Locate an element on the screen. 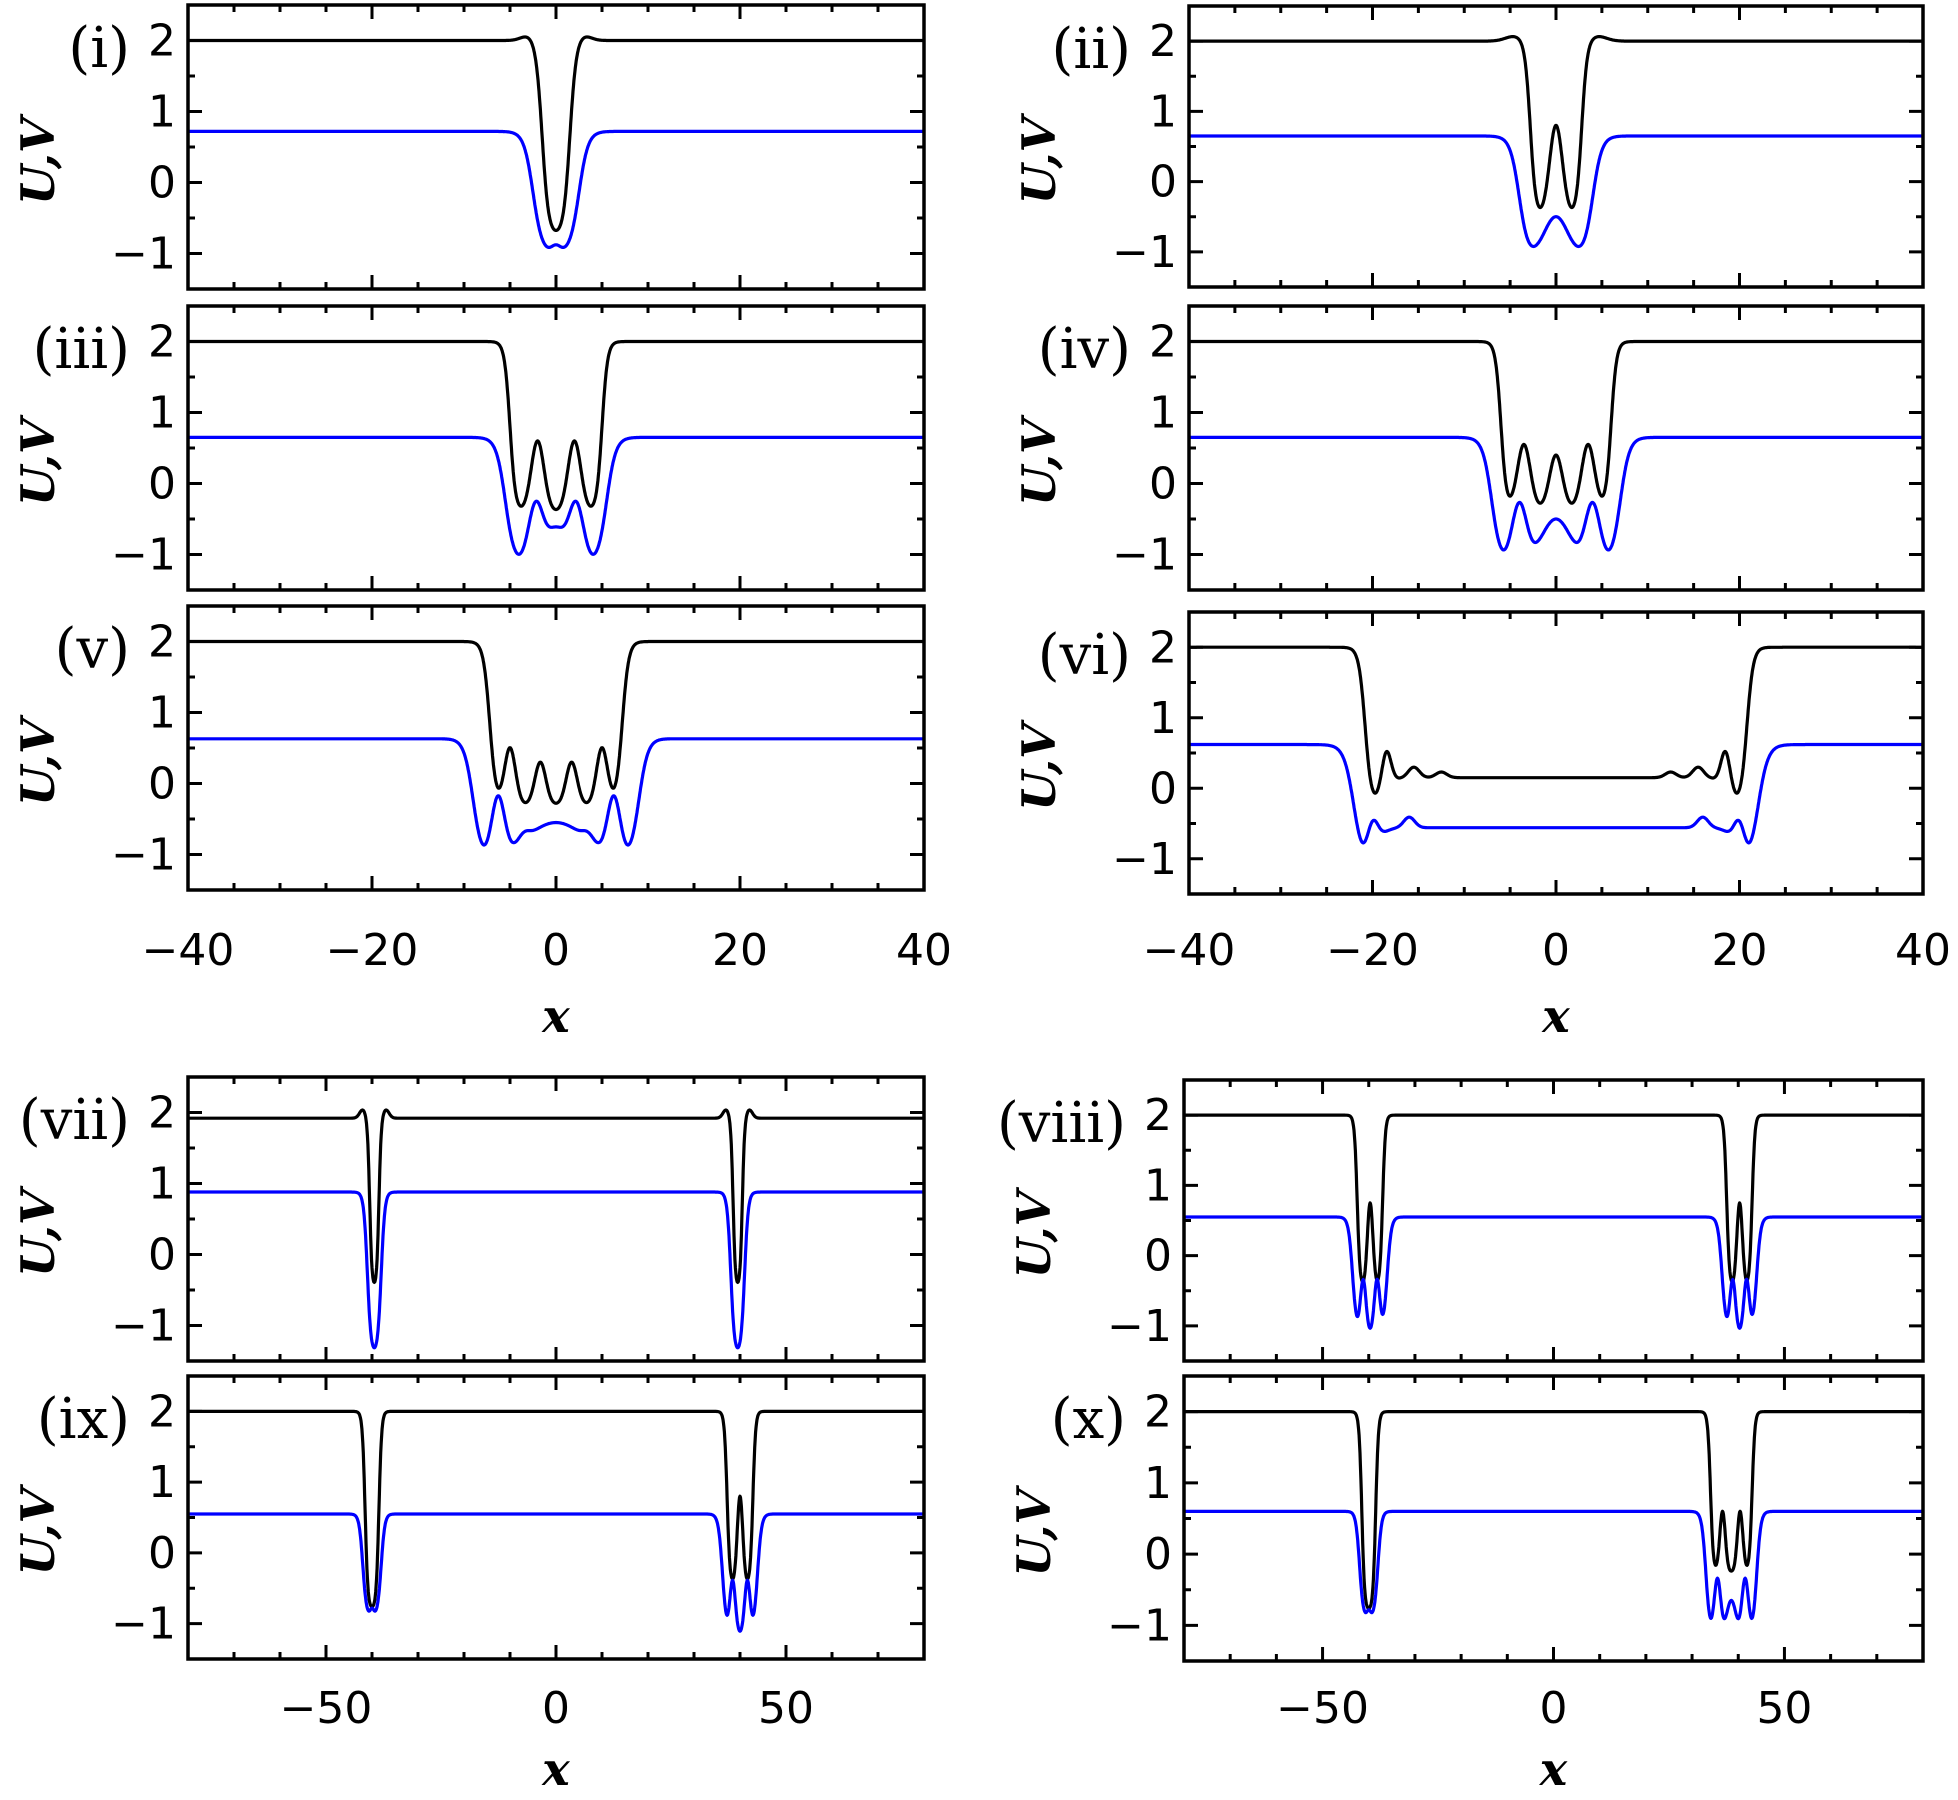  panel-10: −1 0 1 2 −50 0 50 x U,V (x) is located at coordinates (1466, 1585).